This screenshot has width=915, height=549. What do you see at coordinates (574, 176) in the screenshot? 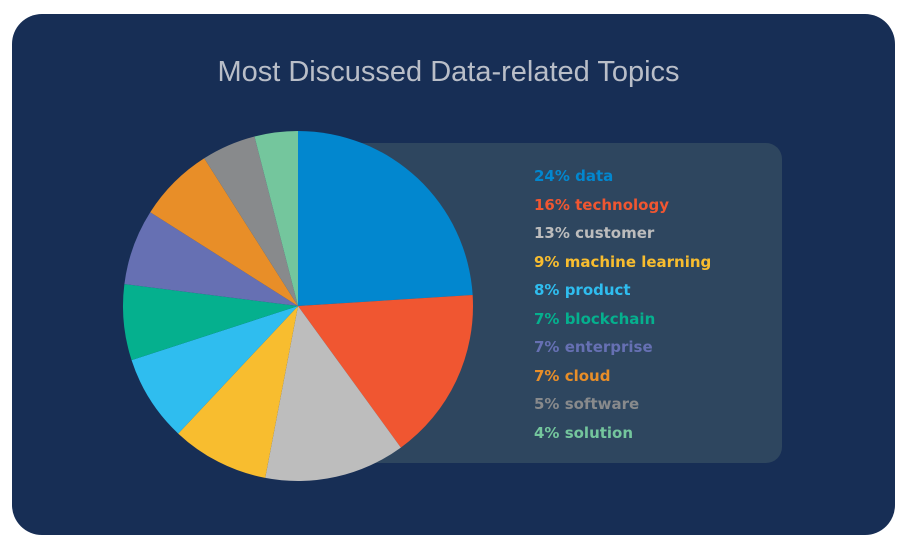
I see `legend-entry: 24% data` at bounding box center [574, 176].